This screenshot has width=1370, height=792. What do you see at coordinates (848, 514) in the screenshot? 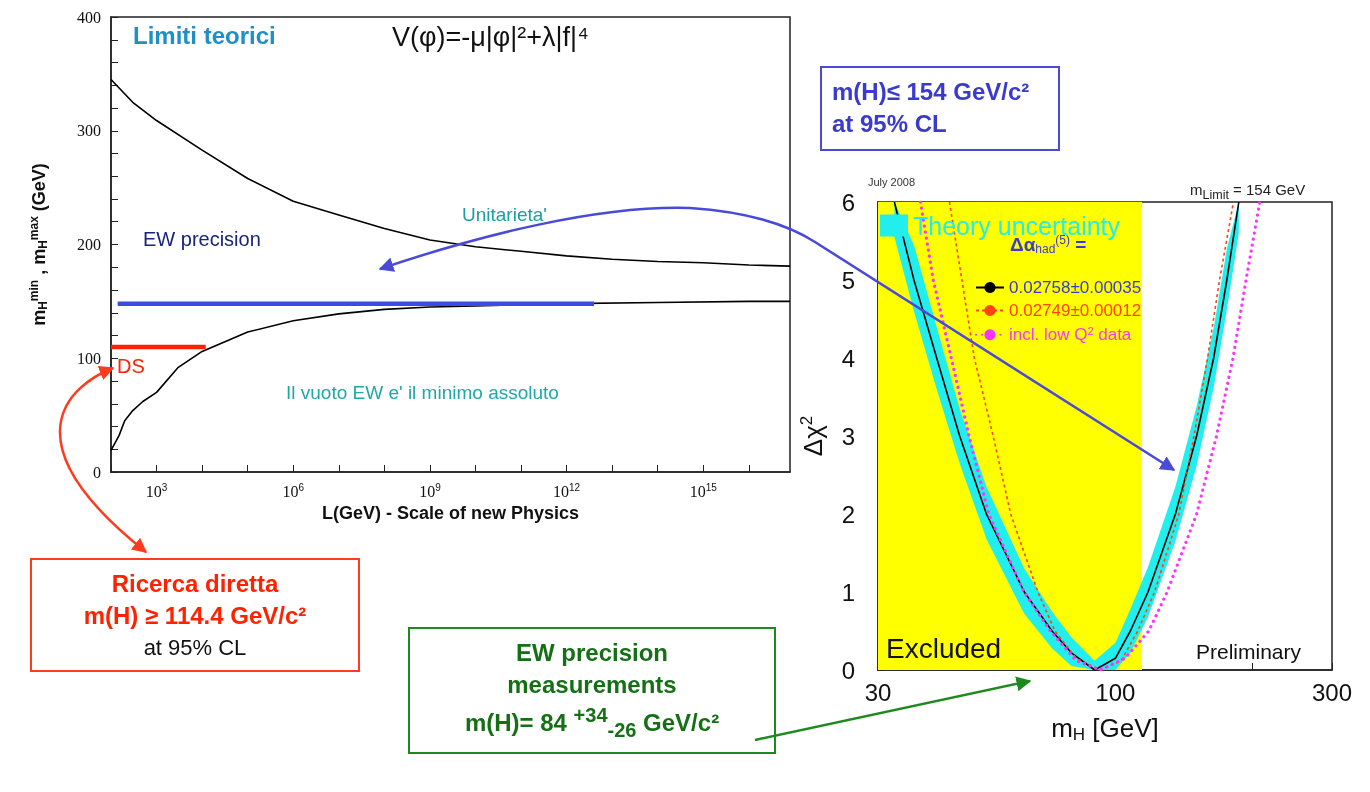
I see `y-tick-label: 2` at bounding box center [848, 514].